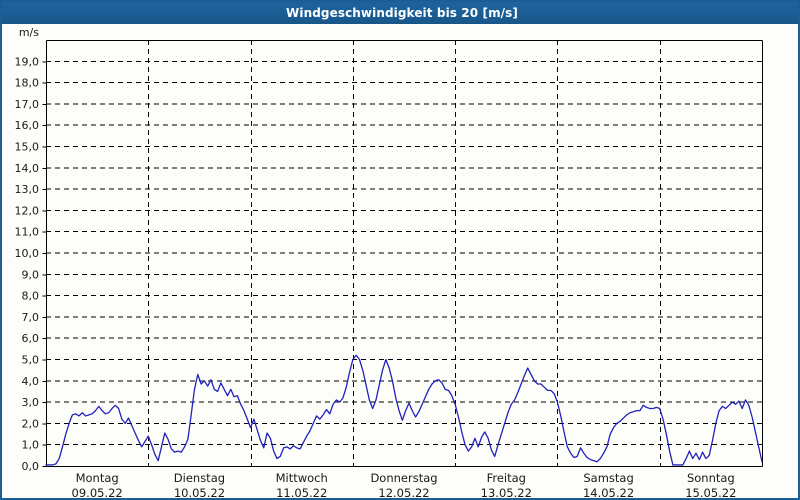  What do you see at coordinates (199, 492) in the screenshot?
I see `svg-text: 10.05.22` at bounding box center [199, 492].